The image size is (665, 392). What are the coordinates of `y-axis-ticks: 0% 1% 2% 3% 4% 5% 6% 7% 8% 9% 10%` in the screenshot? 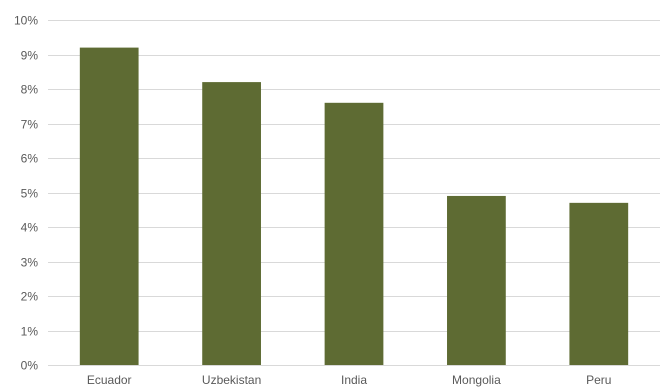 It's located at (26, 193).